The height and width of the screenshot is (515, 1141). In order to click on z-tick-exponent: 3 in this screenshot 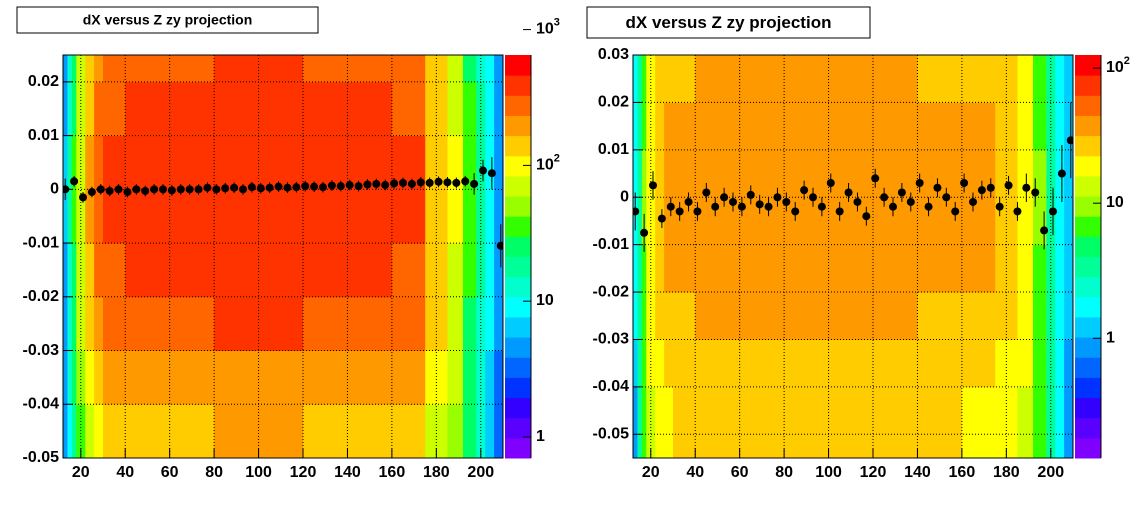, I will do `click(557, 23)`.